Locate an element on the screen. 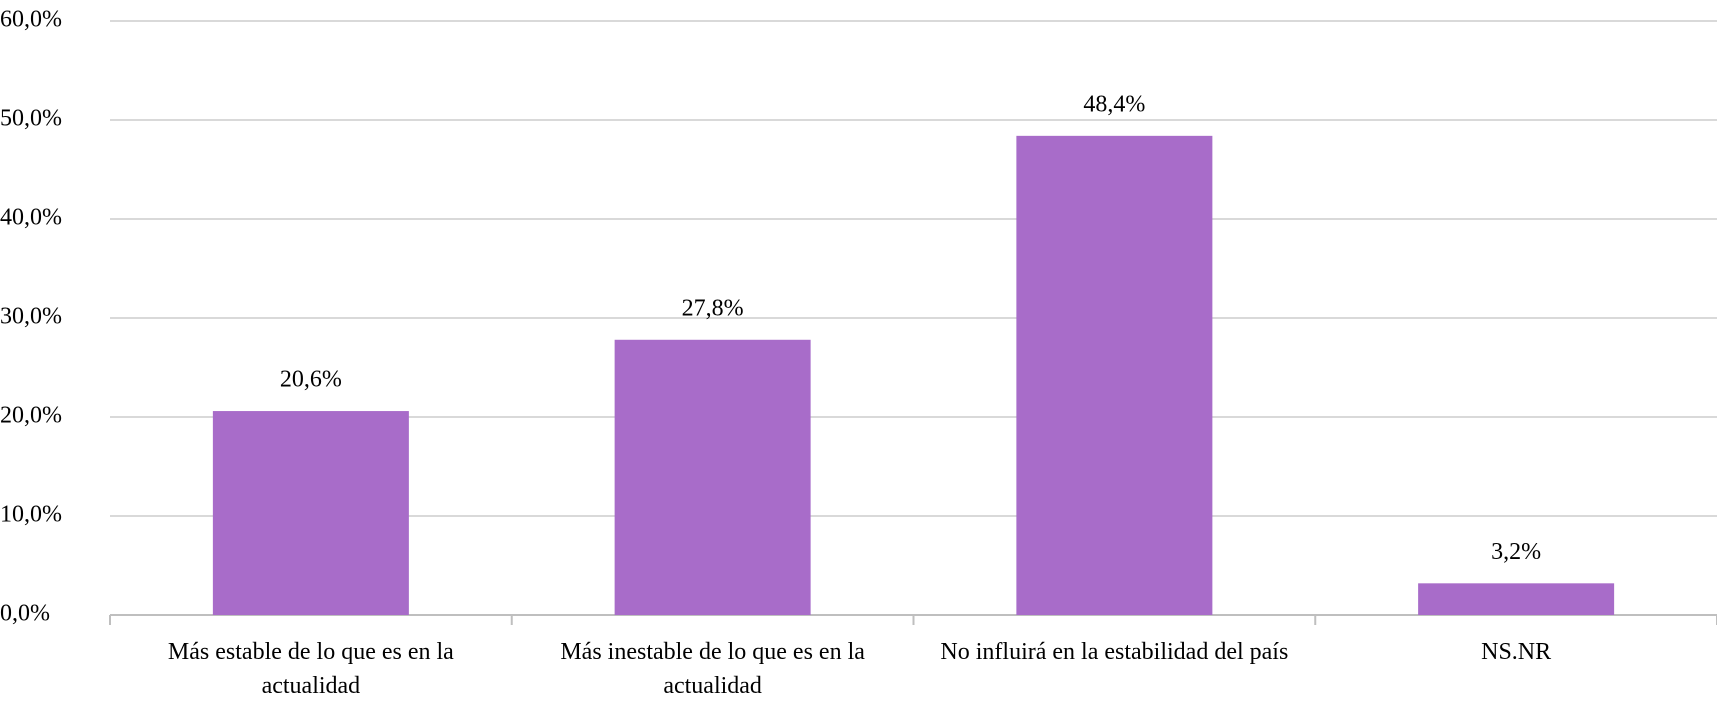 This screenshot has height=705, width=1717. y-tick-label: 0,0% is located at coordinates (25, 614).